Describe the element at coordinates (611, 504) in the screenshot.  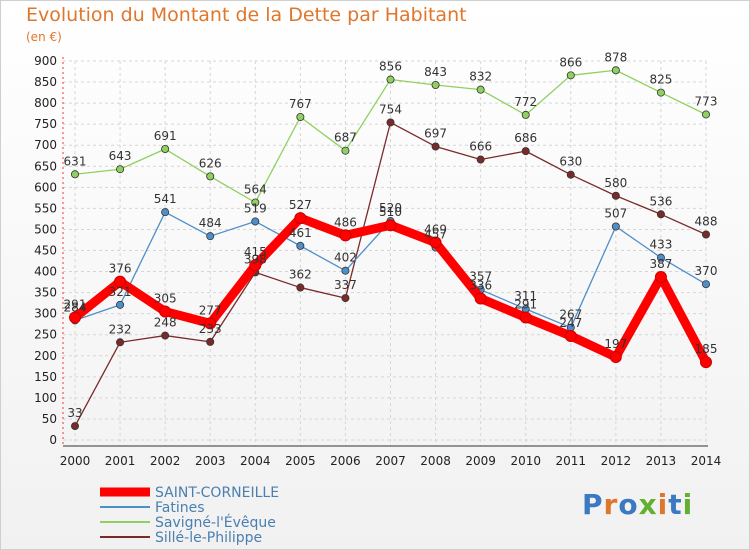
I see `logo-letter: r` at that location.